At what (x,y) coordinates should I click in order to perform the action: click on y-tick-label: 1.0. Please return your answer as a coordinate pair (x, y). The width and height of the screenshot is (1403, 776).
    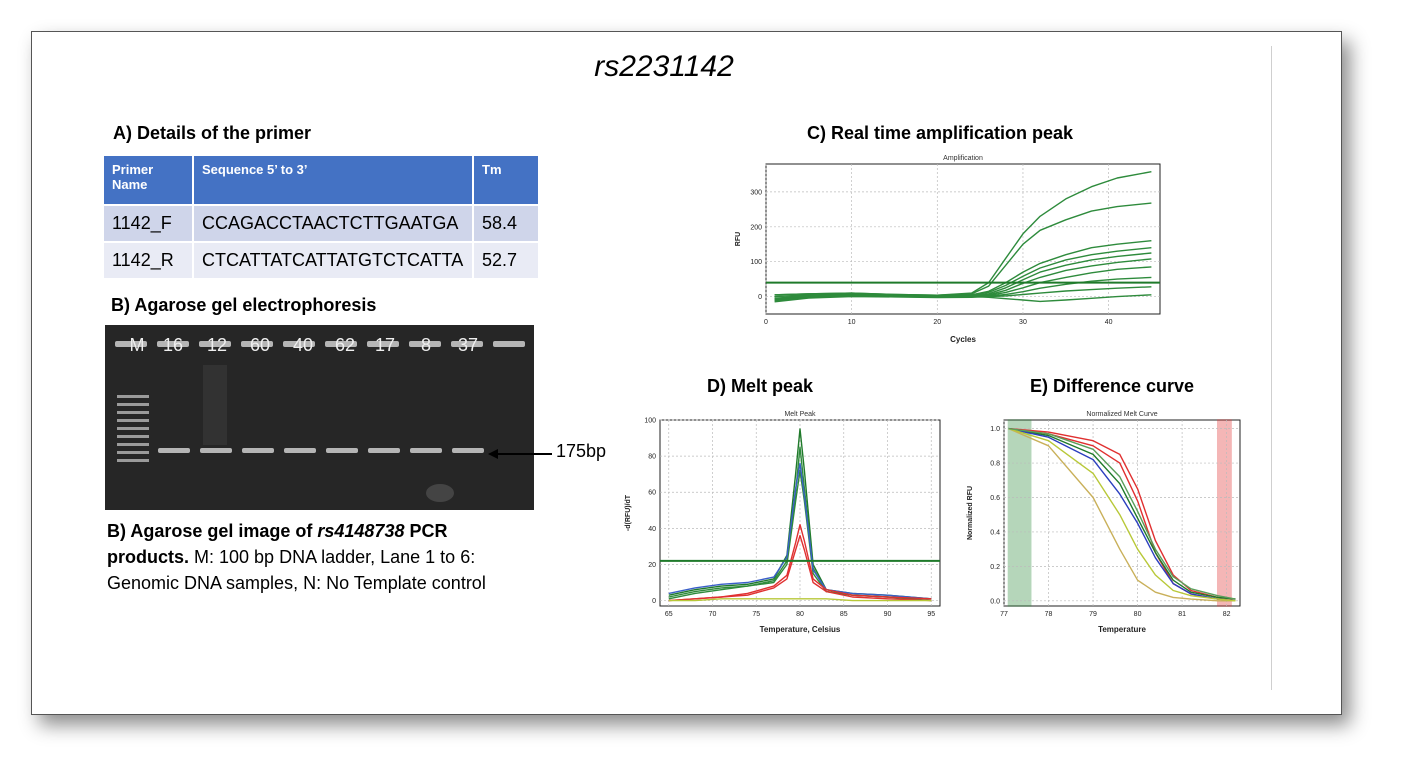
    Looking at the image, I should click on (995, 429).